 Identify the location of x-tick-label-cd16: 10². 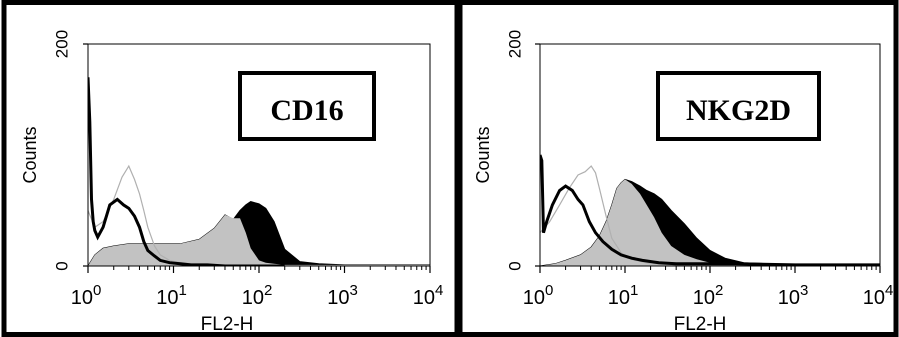
(257, 295).